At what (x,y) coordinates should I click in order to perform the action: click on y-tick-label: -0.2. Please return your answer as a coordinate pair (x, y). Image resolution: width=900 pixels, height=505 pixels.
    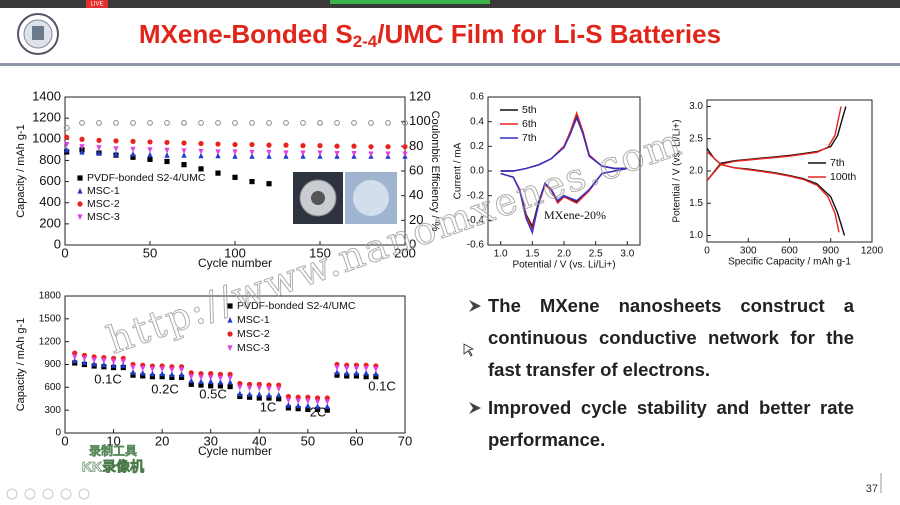
    Looking at the image, I should click on (476, 195).